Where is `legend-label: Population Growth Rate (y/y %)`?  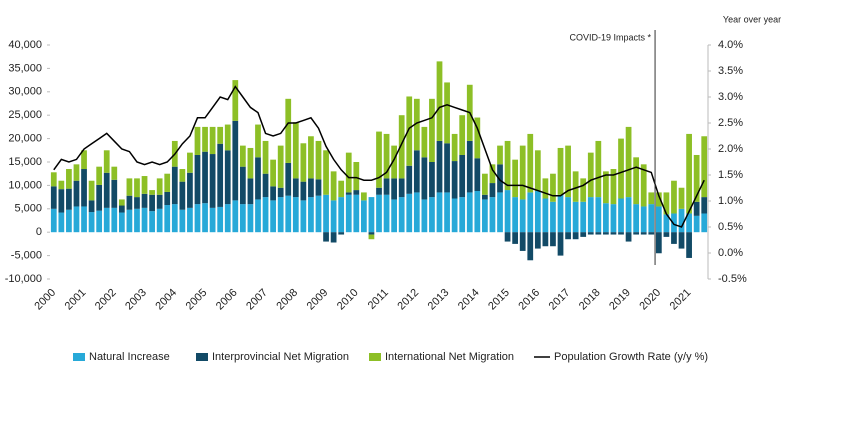 legend-label: Population Growth Rate (y/y %) is located at coordinates (631, 357).